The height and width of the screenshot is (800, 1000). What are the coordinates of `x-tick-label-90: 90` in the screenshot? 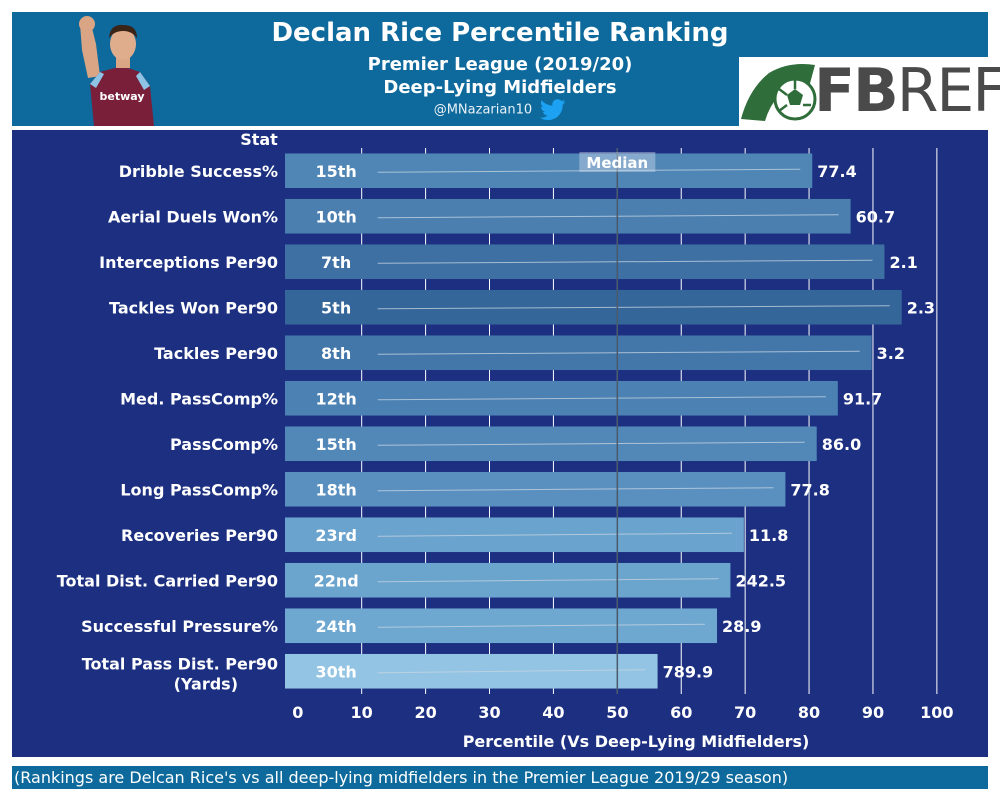 It's located at (873, 712).